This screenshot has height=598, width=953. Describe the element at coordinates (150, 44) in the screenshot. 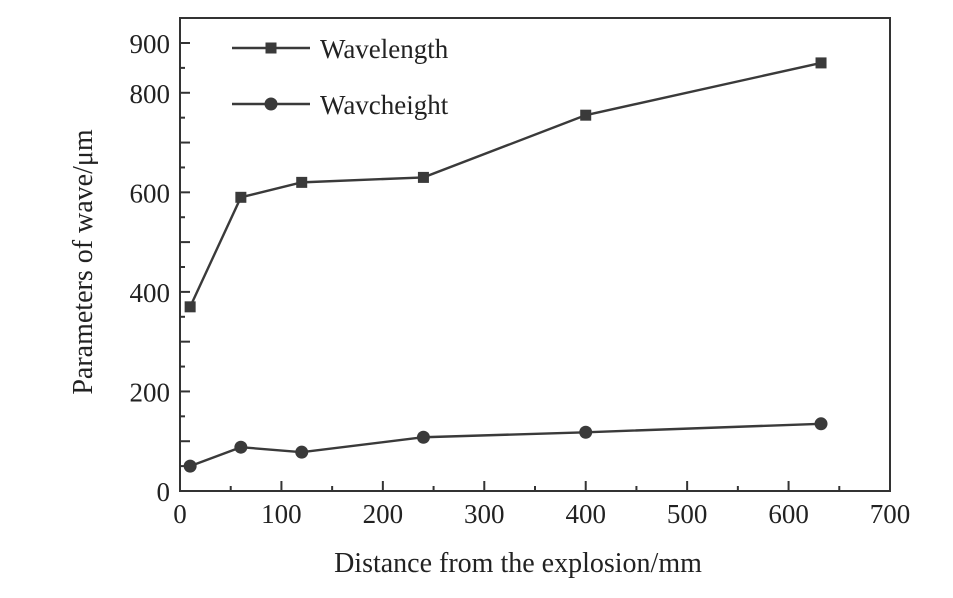

I see `y-tick-label: 900` at that location.